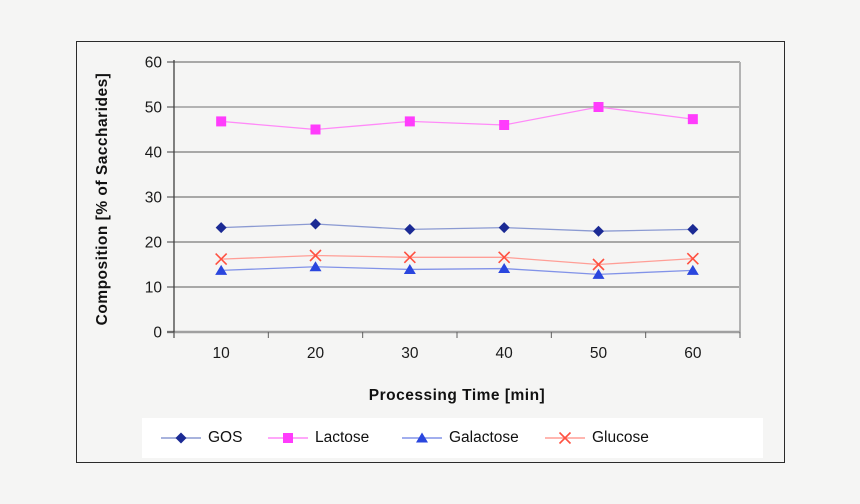  What do you see at coordinates (154, 198) in the screenshot?
I see `y-tick-label: 30` at bounding box center [154, 198].